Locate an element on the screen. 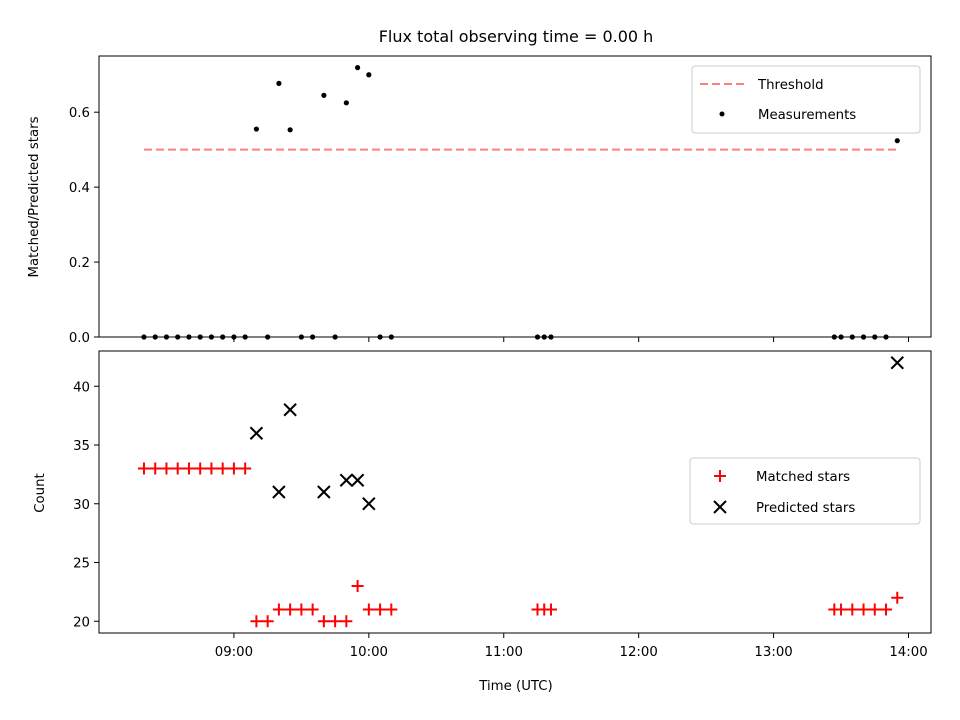 The width and height of the screenshot is (960, 720). top-y-axis-label: Matched/Predicted stars is located at coordinates (34, 196).